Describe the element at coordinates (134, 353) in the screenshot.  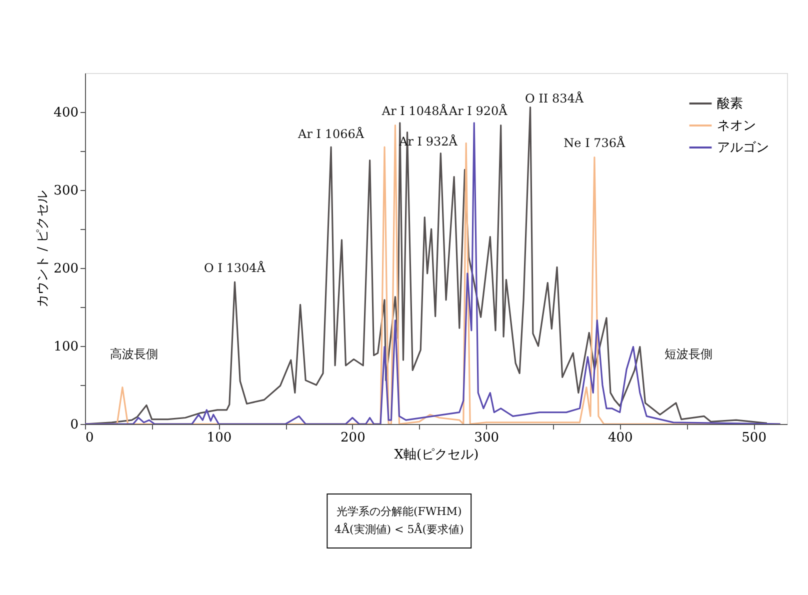
I see `annotation: 高波長側` at that location.